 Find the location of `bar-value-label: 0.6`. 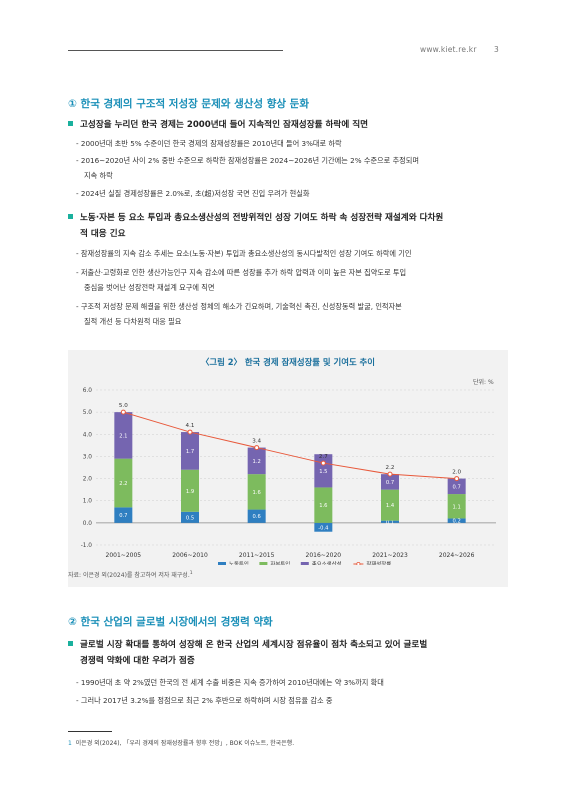

bar-value-label: 0.6 is located at coordinates (257, 517).